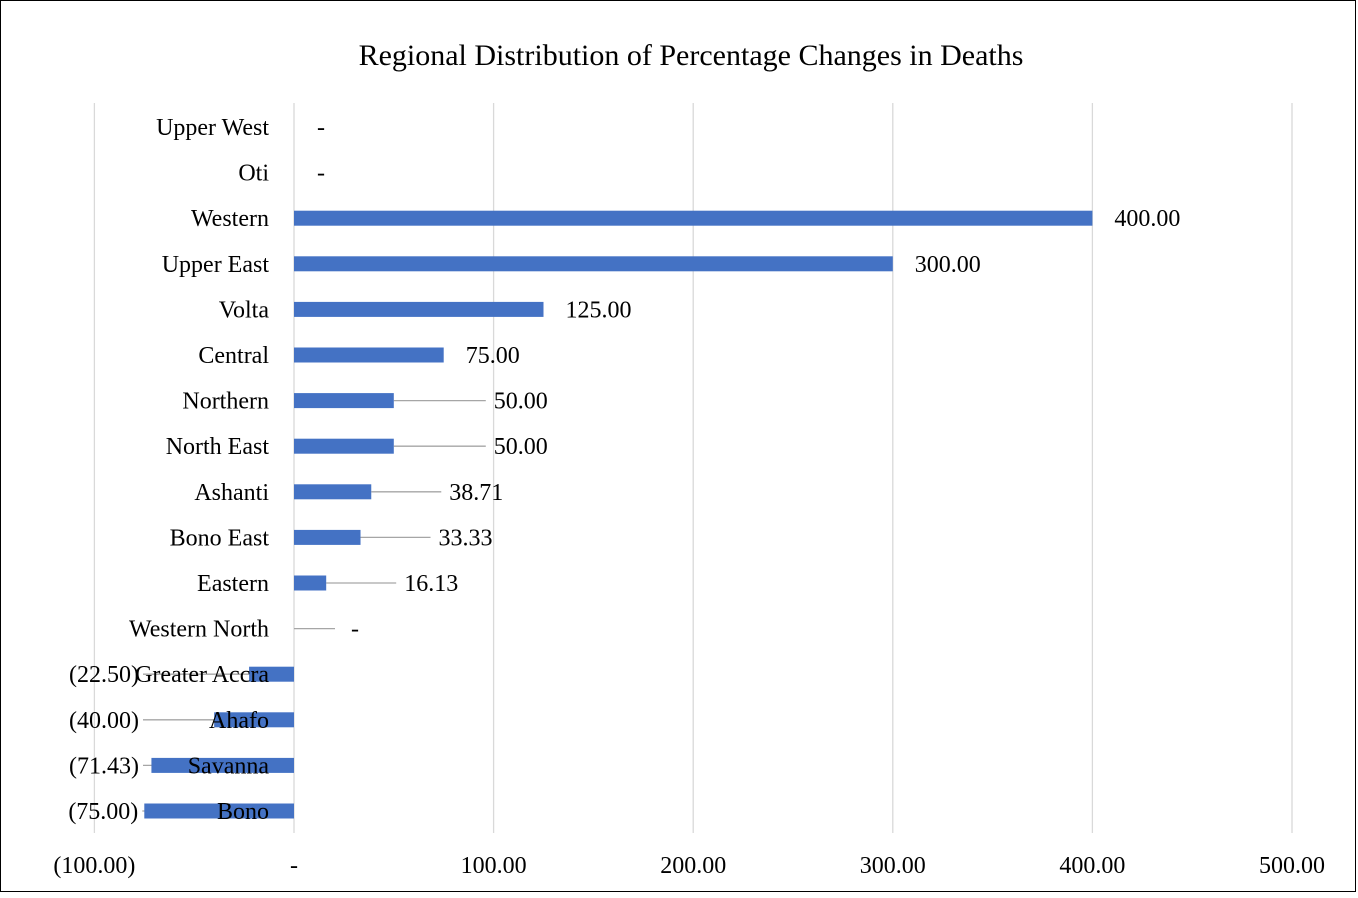 The width and height of the screenshot is (1358, 898). Describe the element at coordinates (253, 174) in the screenshot. I see `category-label: Oti` at that location.